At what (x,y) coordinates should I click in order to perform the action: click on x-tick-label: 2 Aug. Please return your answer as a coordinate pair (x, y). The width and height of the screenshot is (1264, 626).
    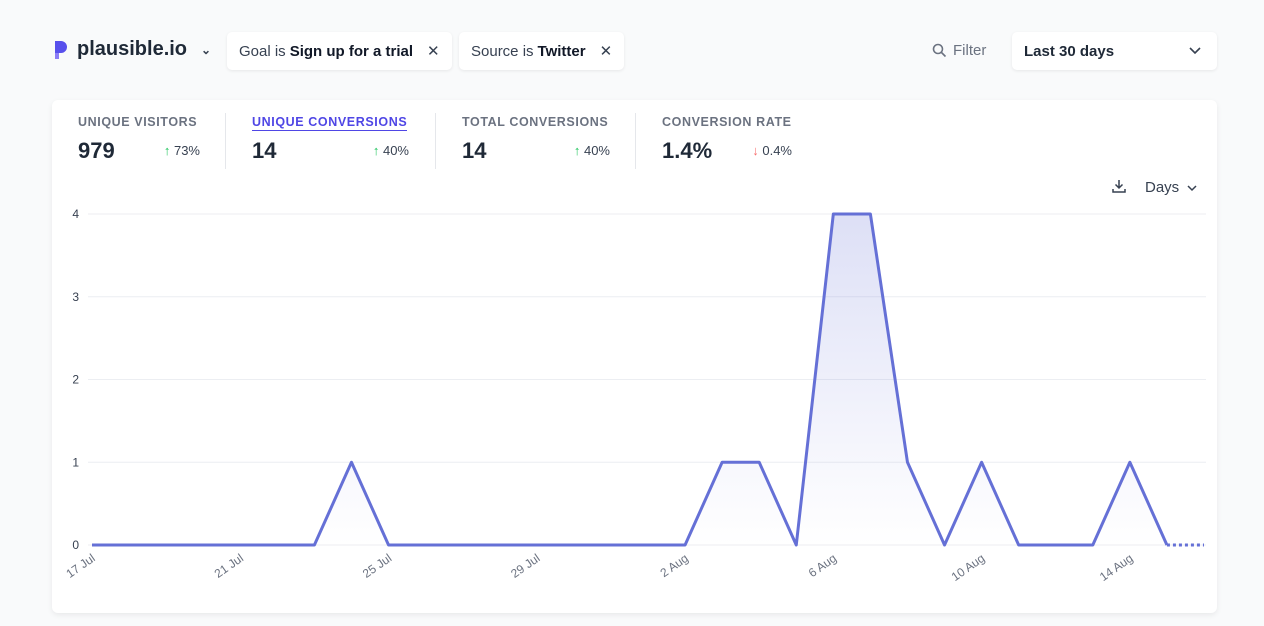
    Looking at the image, I should click on (674, 565).